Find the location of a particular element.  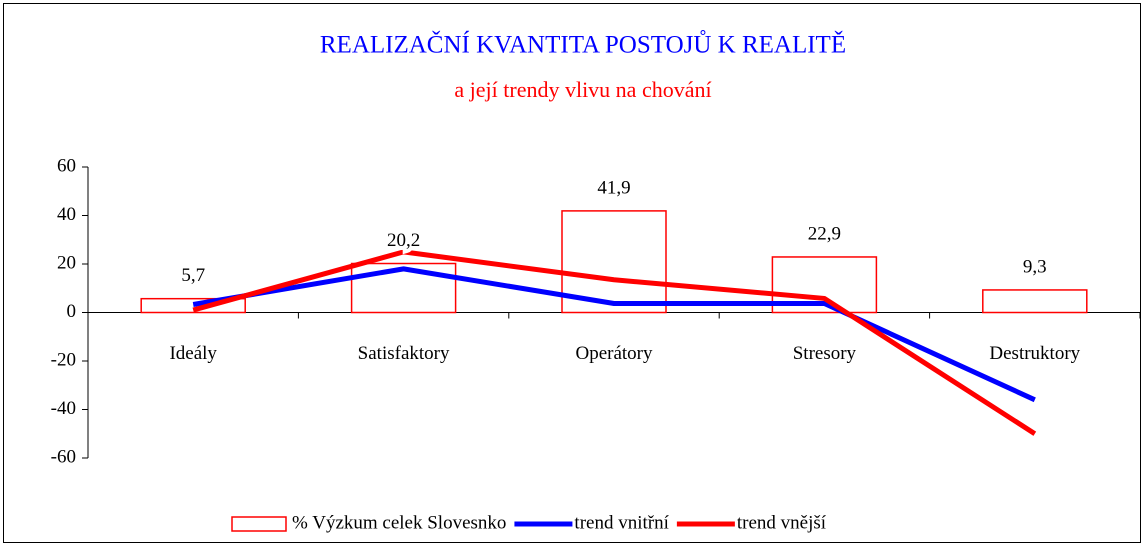

y-tick-label: -20 is located at coordinates (63, 359).